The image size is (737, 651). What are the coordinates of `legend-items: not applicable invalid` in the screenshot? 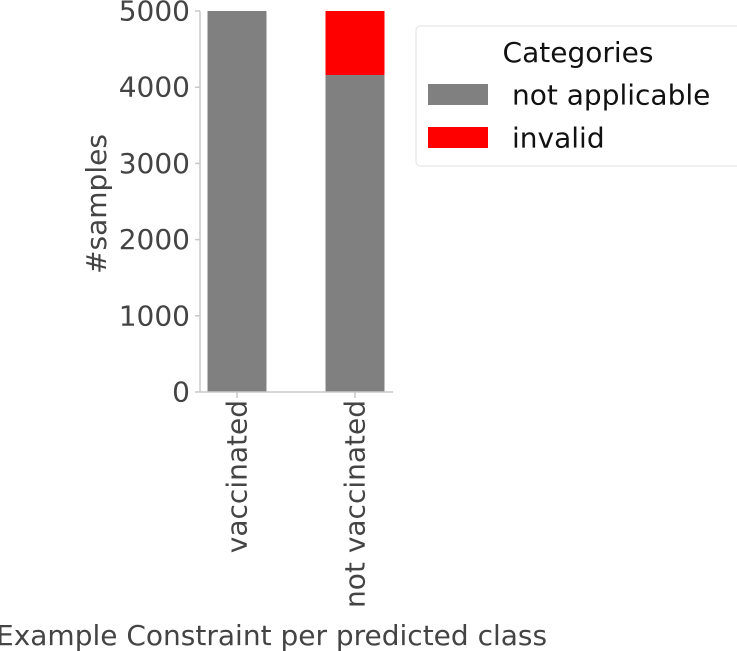 It's located at (569, 117).